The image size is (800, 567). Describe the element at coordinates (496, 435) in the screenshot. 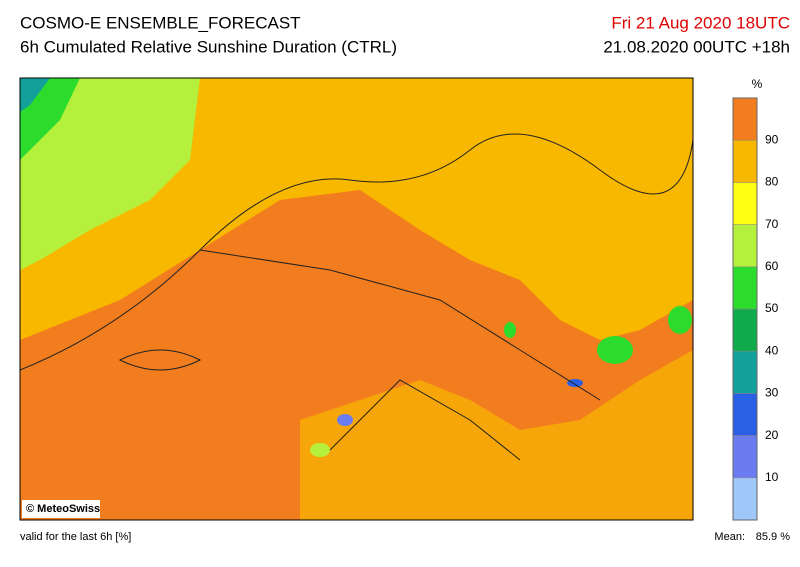

I see `yellow-region` at that location.